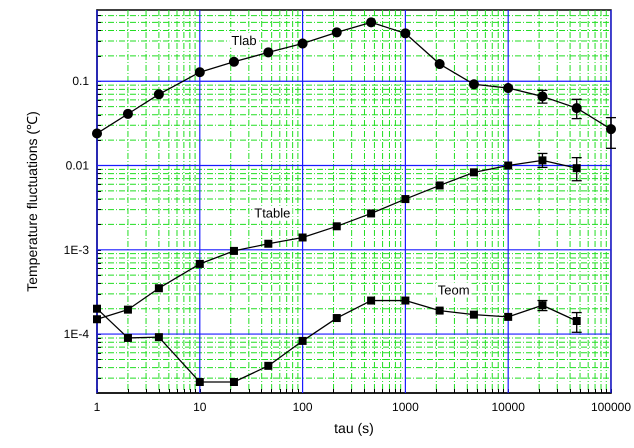  Describe the element at coordinates (78, 165) in the screenshot. I see `y-tick-label: 0.01` at that location.